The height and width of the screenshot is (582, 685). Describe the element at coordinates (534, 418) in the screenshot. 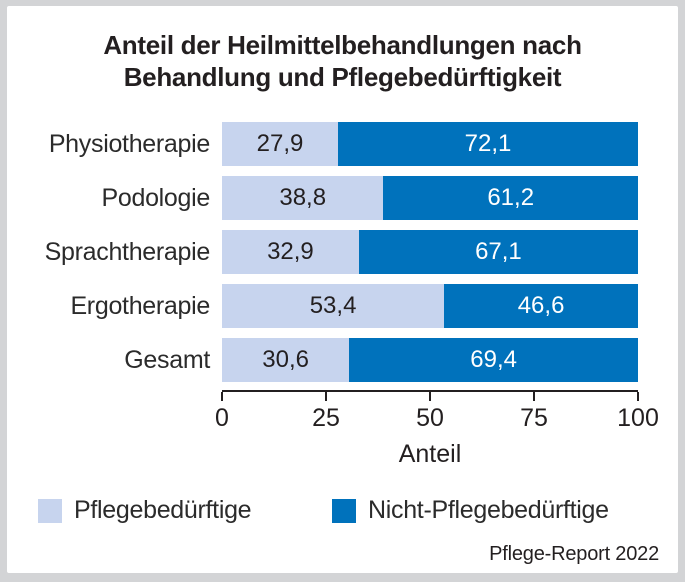

I see `axis-tick-label: 75` at that location.